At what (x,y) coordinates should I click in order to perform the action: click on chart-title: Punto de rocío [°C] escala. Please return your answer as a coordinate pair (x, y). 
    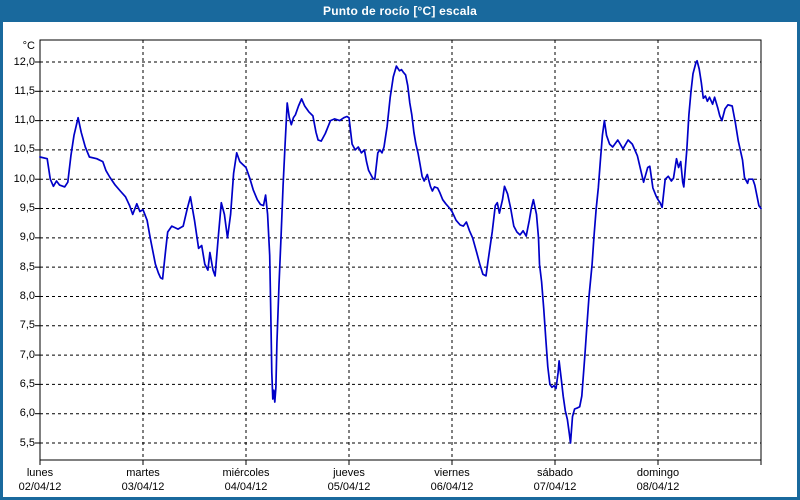
    Looking at the image, I should click on (400, 11).